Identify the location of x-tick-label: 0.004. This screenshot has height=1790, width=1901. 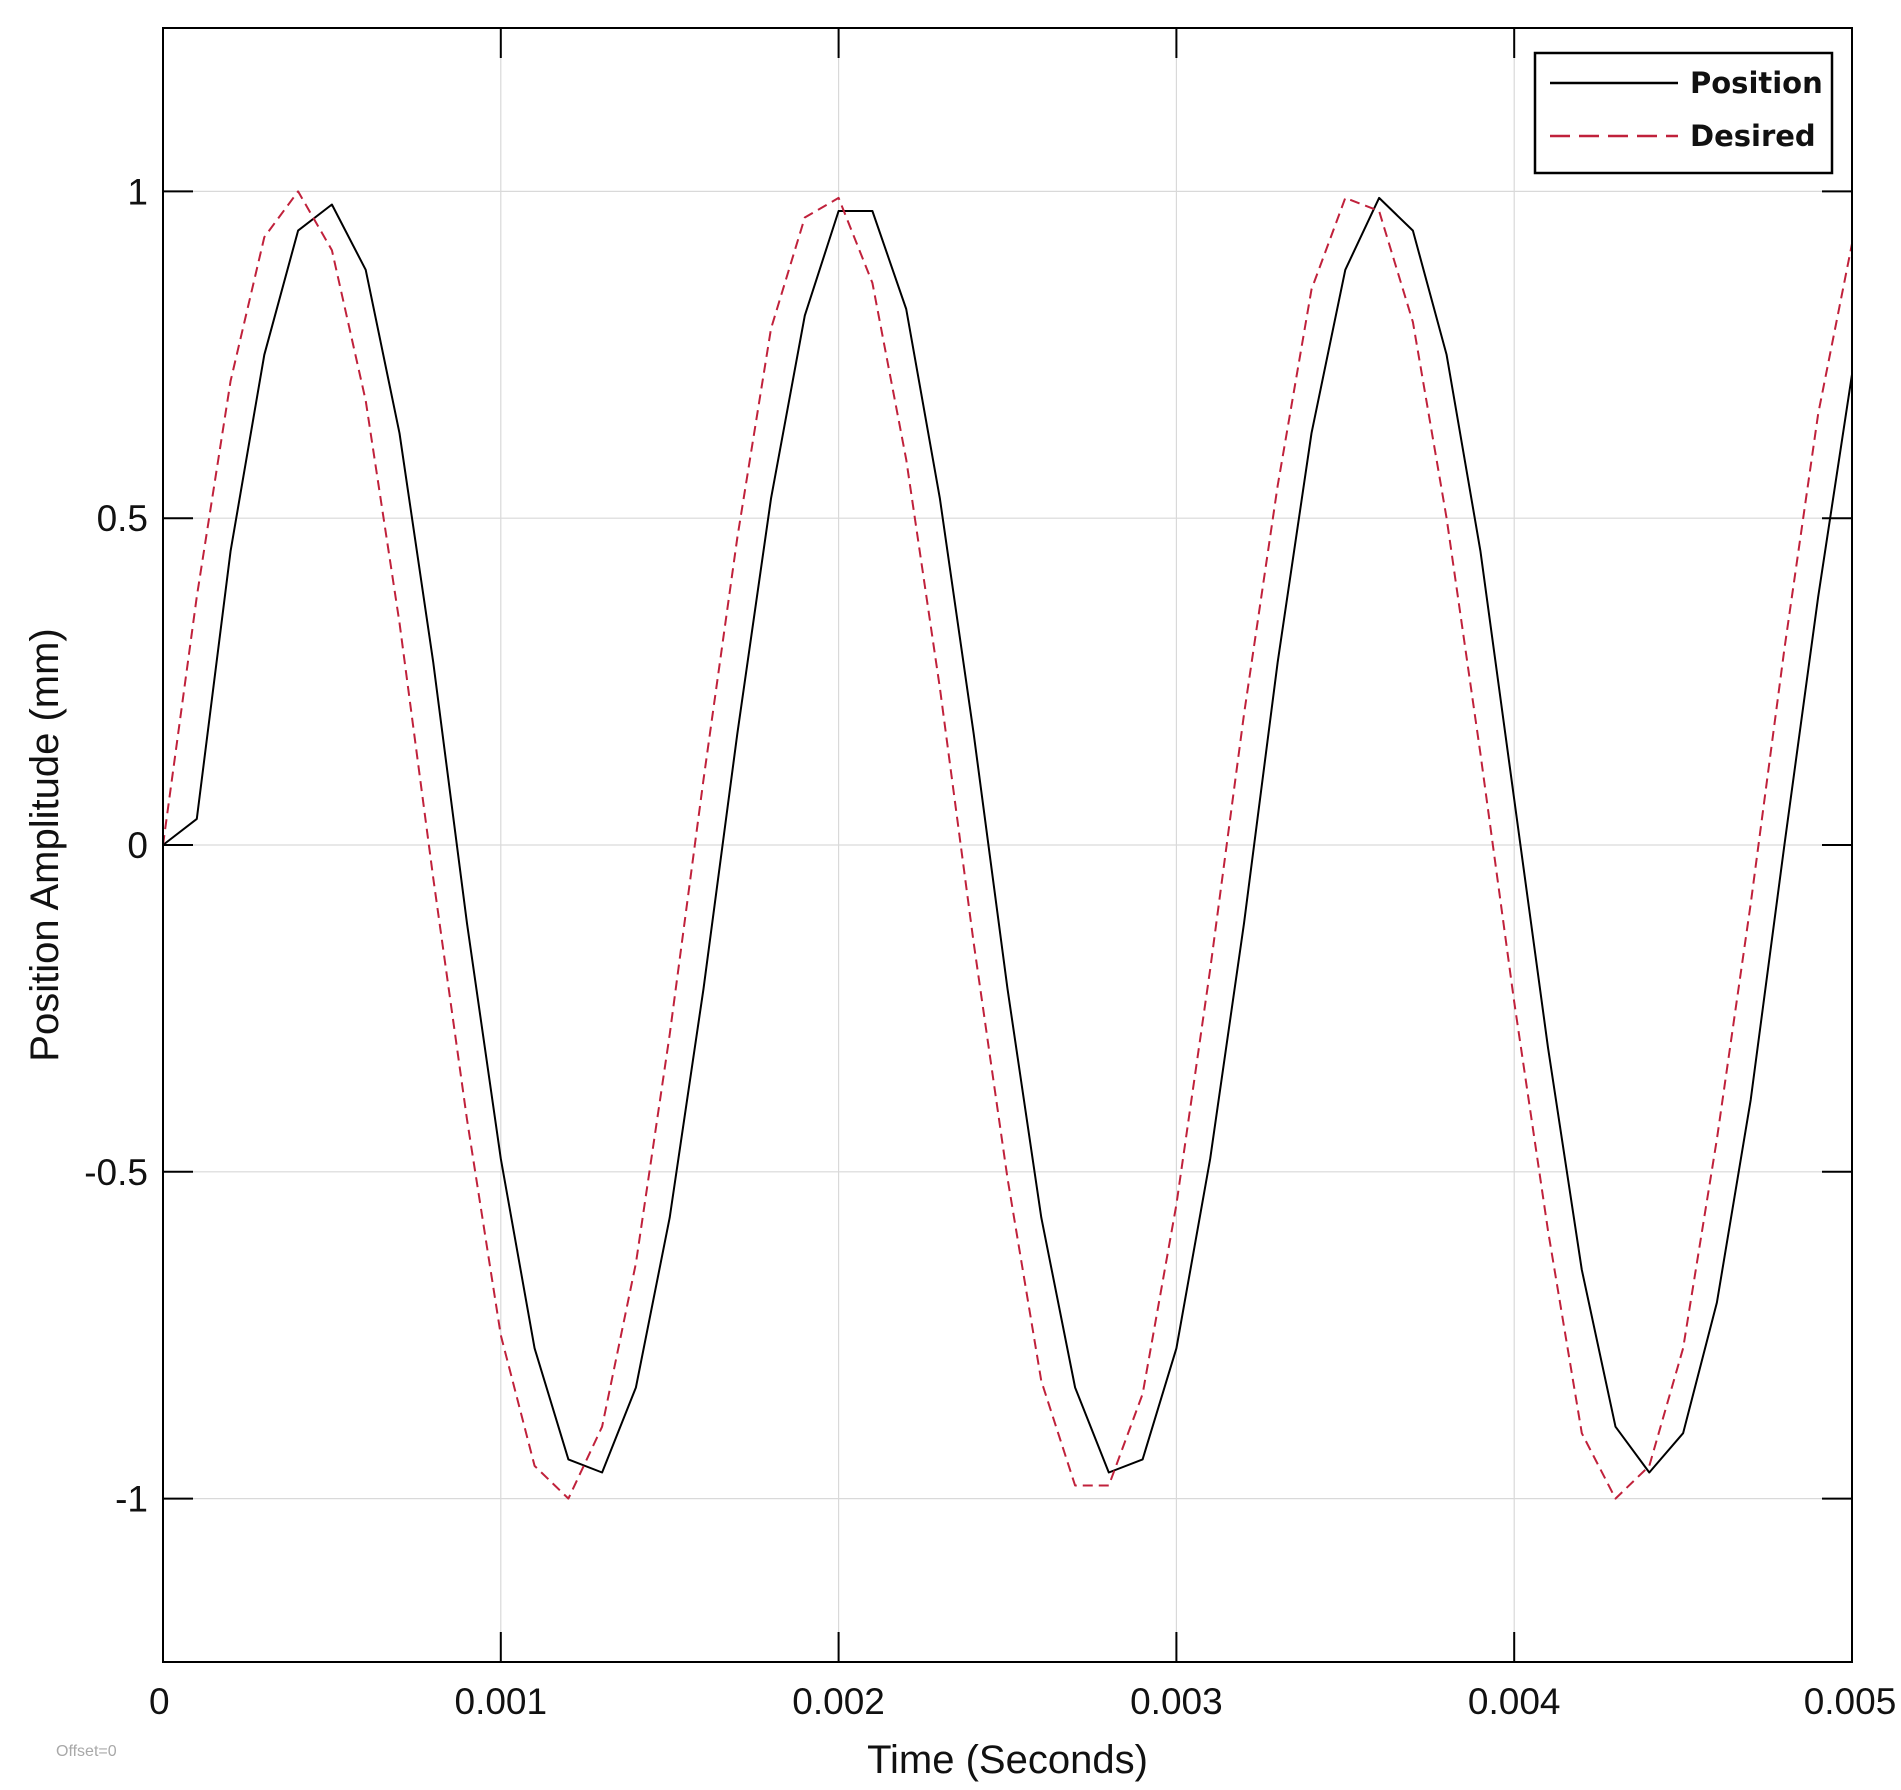
(1514, 1701).